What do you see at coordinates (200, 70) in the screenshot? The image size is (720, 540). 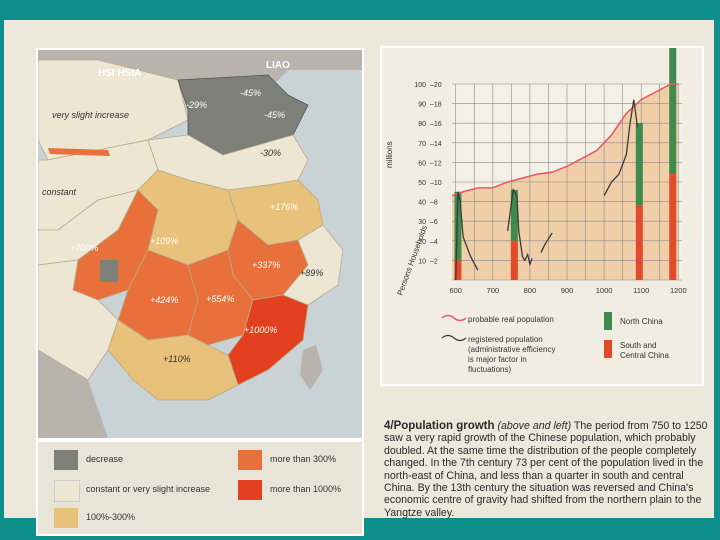 I see `northern-foreign-land` at bounding box center [200, 70].